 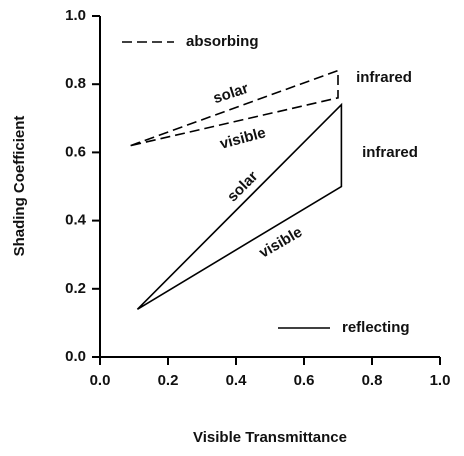 What do you see at coordinates (76, 220) in the screenshot?
I see `y-tick-label: 0.4` at bounding box center [76, 220].